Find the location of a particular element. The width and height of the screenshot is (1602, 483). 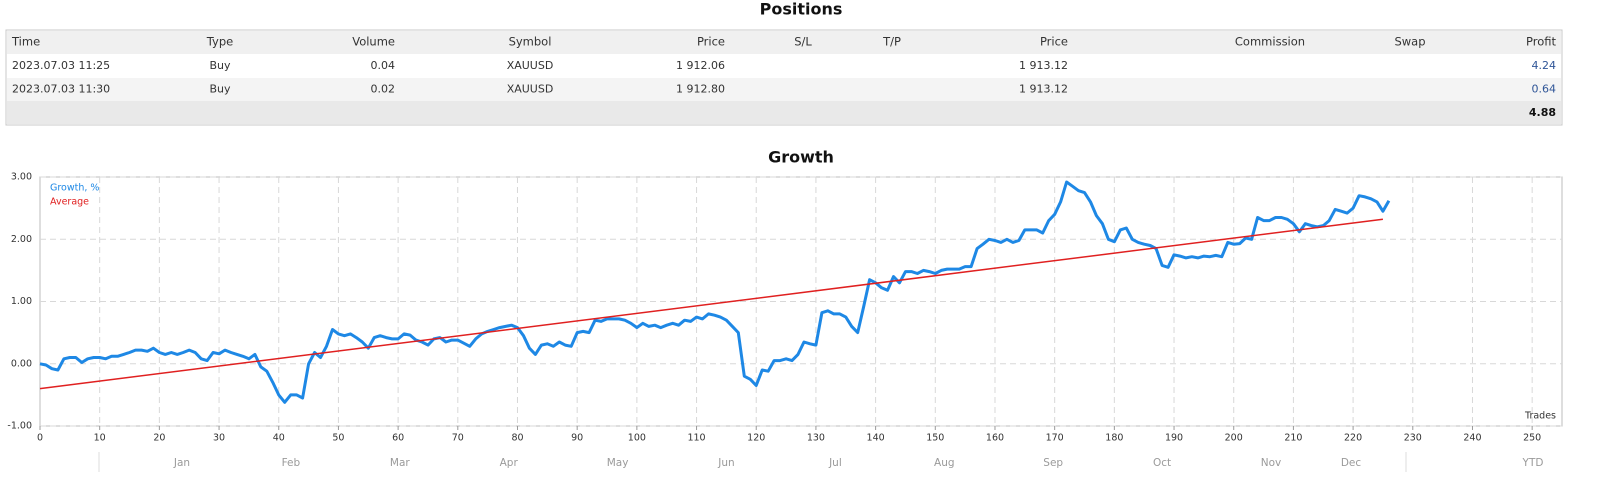

x-axis-label: Trades is located at coordinates (1540, 416).